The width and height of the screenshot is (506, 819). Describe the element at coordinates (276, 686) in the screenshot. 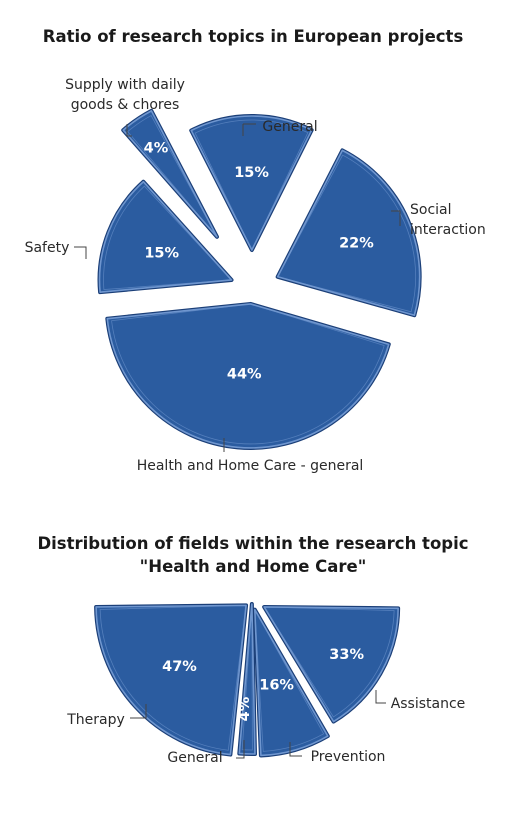

I see `slice2-prevention-value-label: 16%` at that location.